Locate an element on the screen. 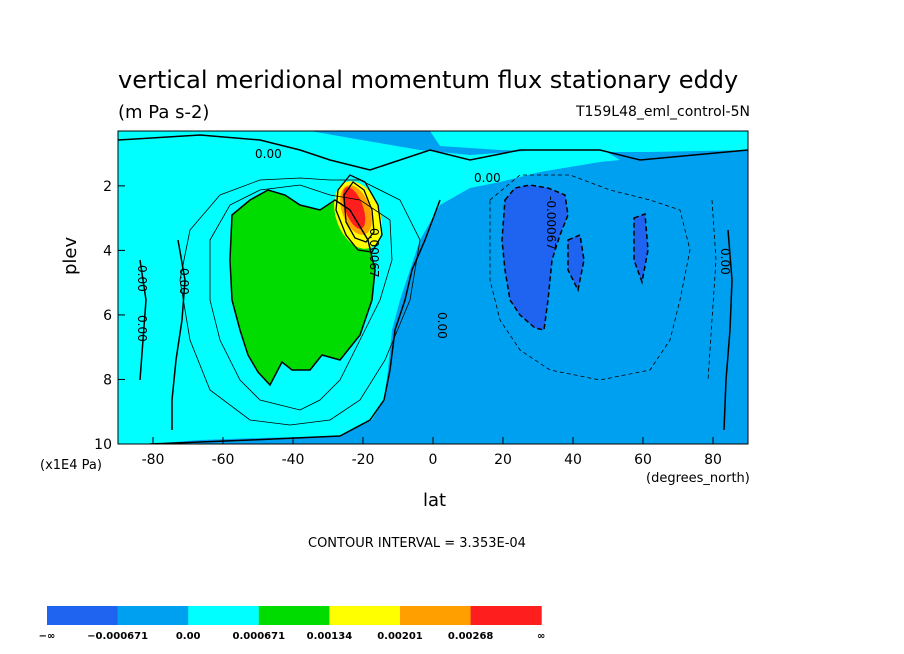 The image size is (904, 654). x-tick-label: 80 is located at coordinates (713, 460).